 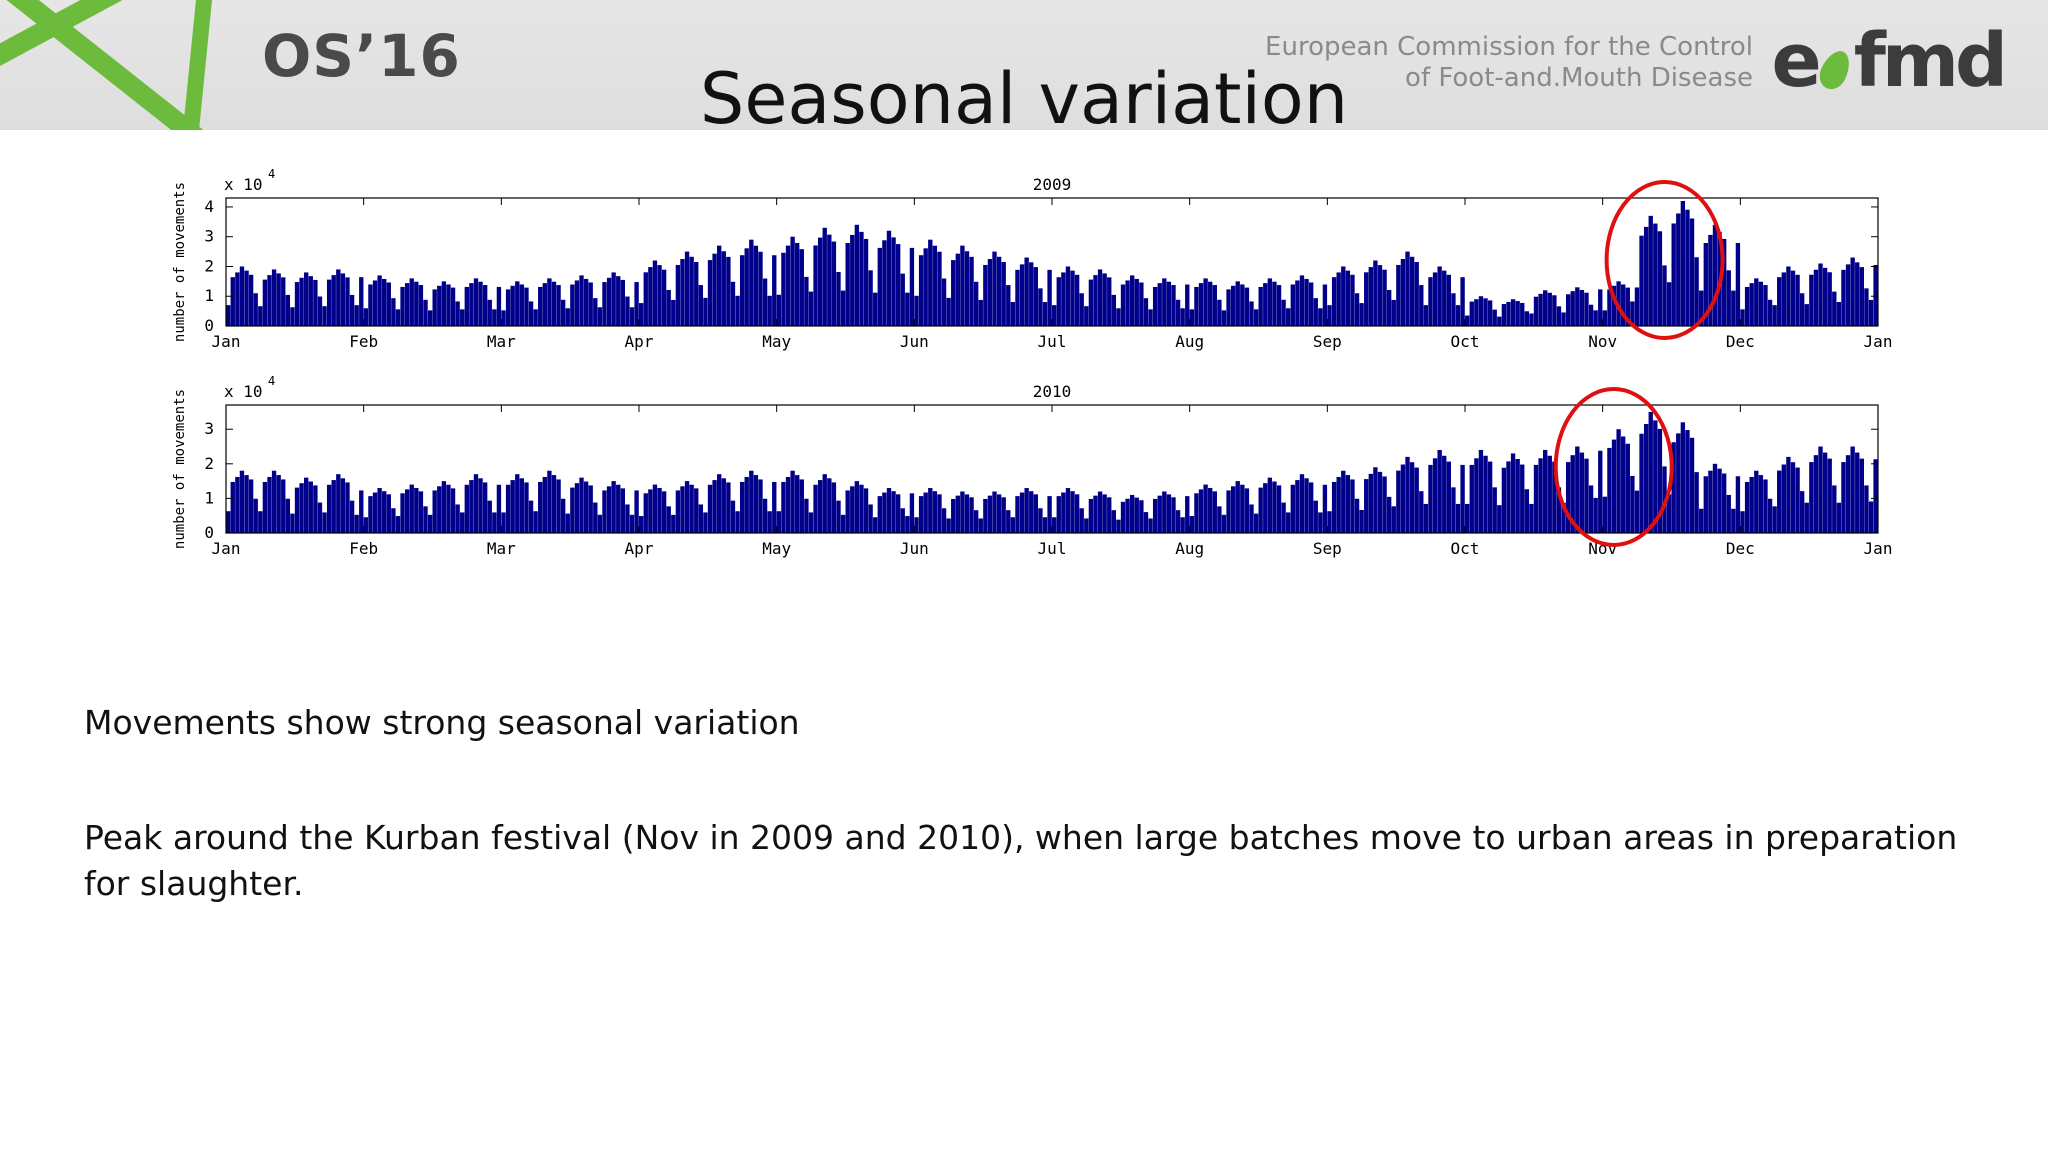 What do you see at coordinates (639, 341) in the screenshot?
I see `x-tick-label: Apr` at bounding box center [639, 341].